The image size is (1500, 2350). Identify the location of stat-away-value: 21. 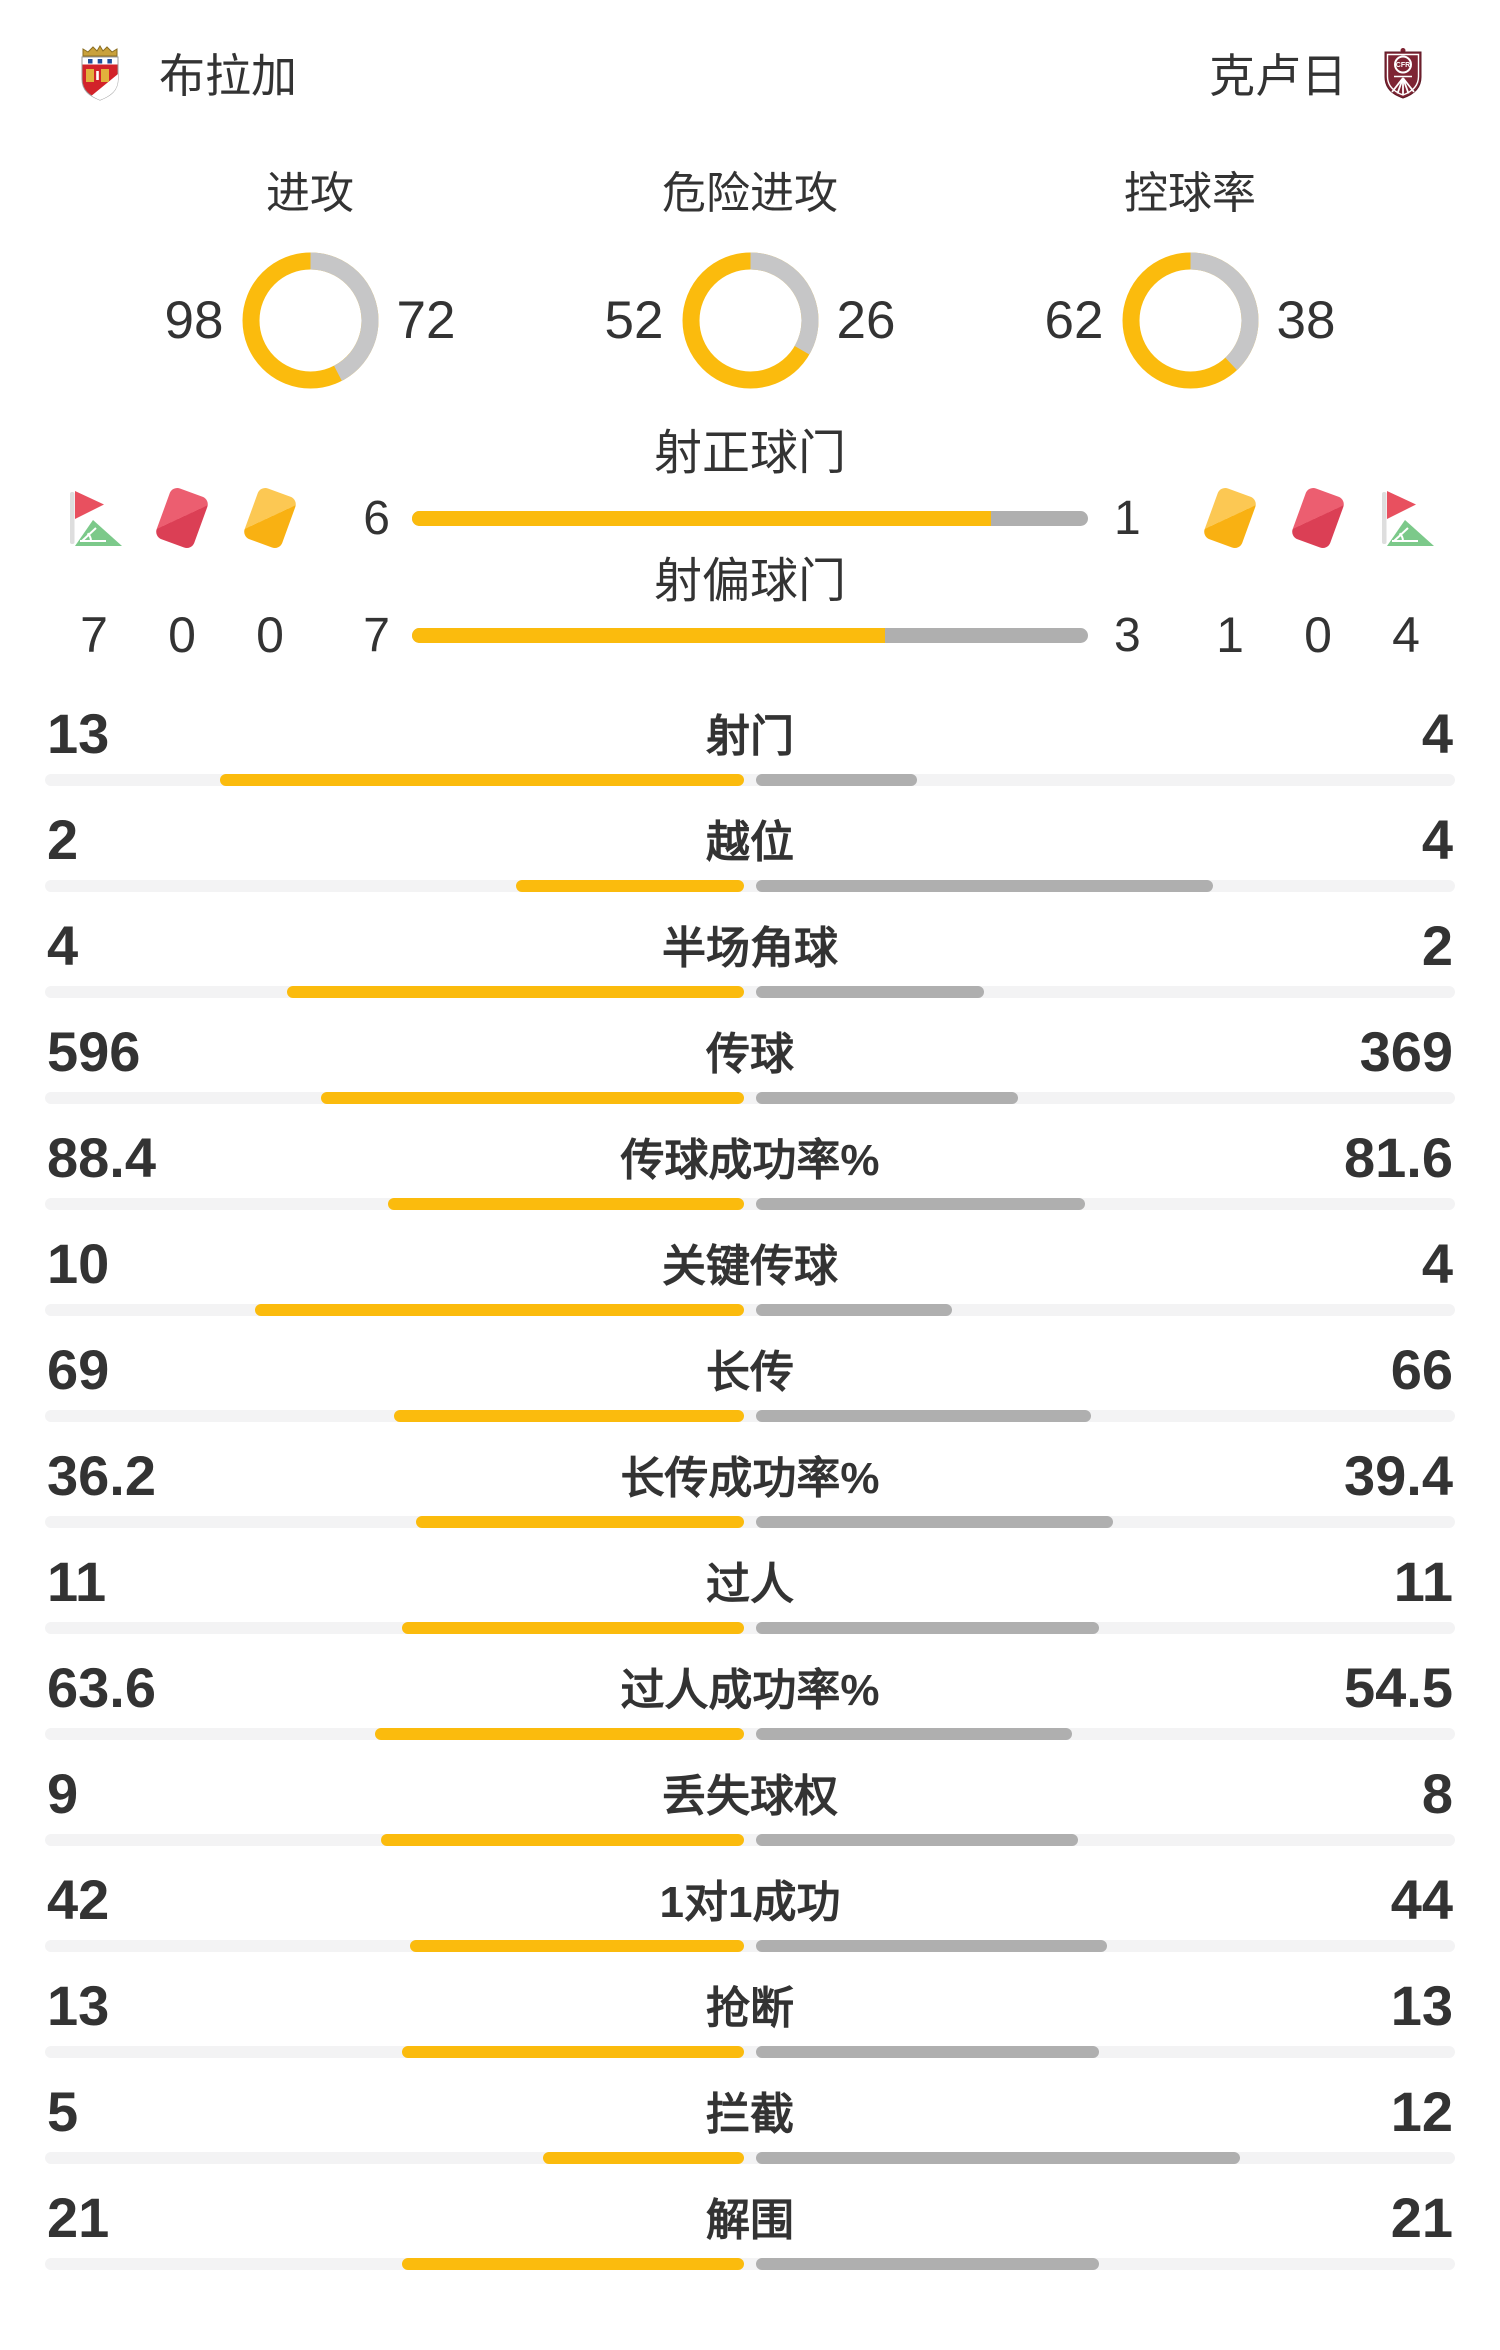
(1421, 2217).